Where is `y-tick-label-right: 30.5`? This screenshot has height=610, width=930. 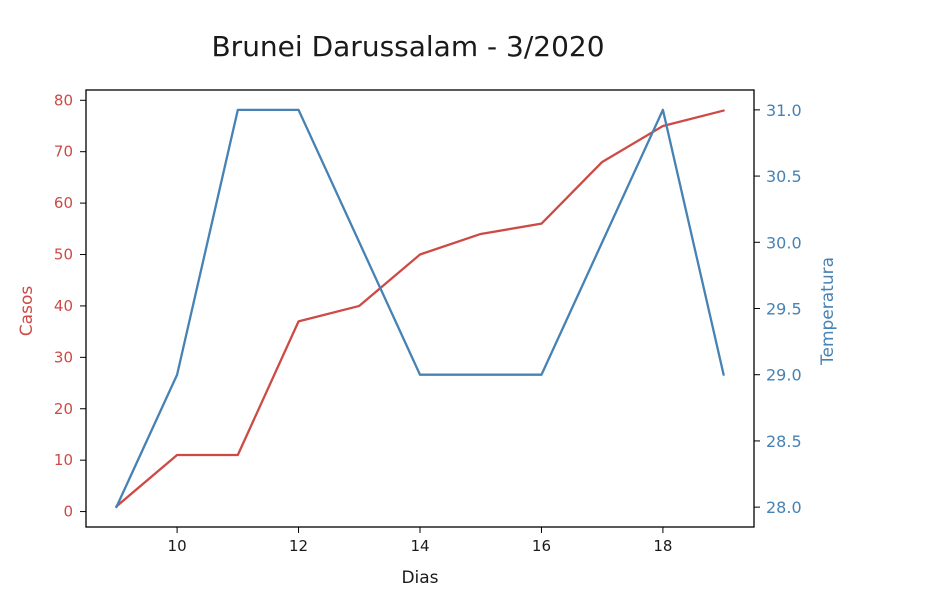
y-tick-label-right: 30.5 is located at coordinates (784, 176).